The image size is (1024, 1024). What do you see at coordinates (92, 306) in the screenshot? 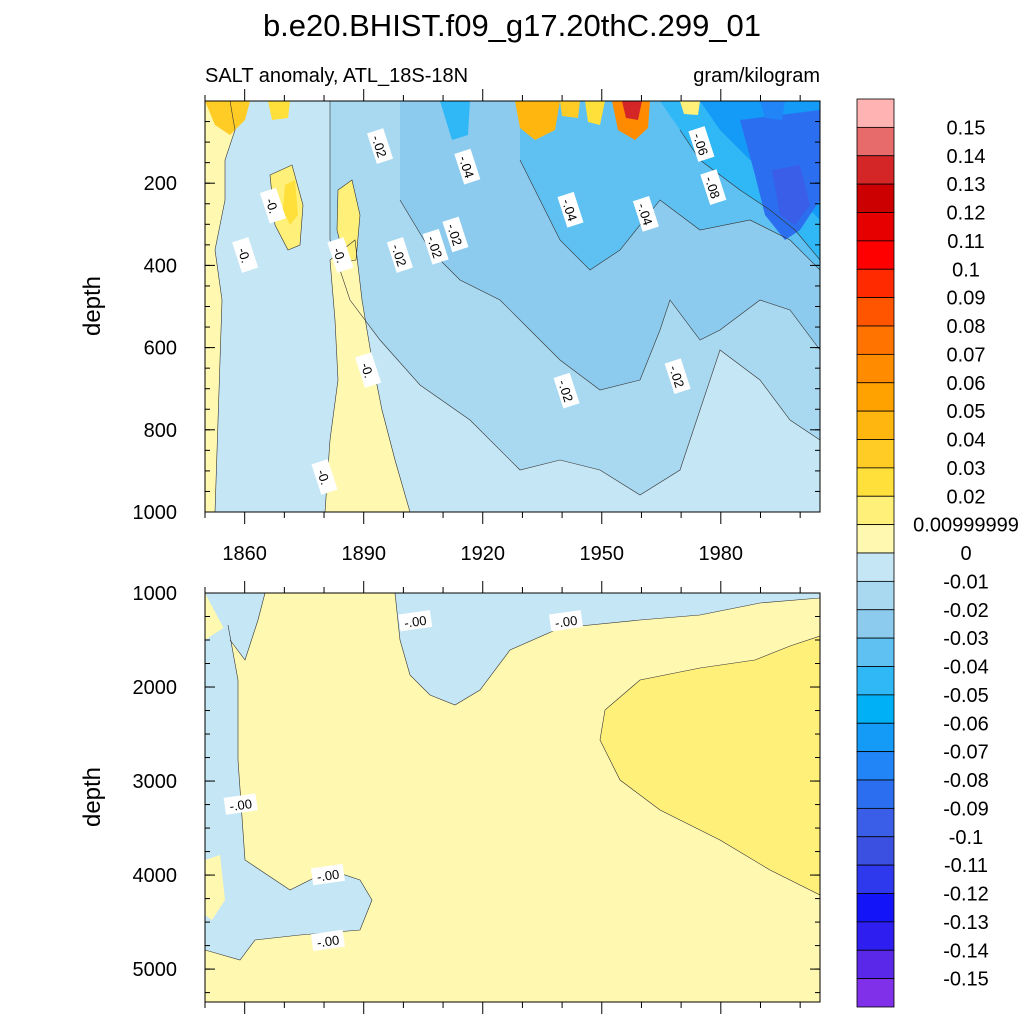
I see `upper-y-axis-label: depth` at bounding box center [92, 306].